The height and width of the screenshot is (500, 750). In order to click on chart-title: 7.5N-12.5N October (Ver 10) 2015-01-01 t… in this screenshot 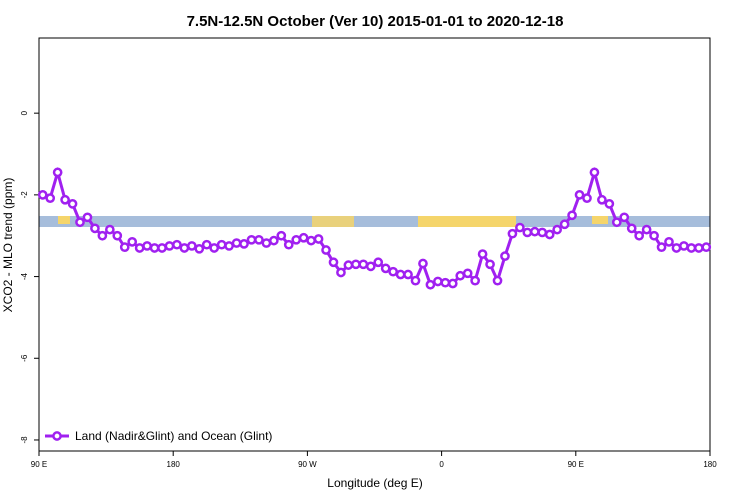, I will do `click(375, 21)`.